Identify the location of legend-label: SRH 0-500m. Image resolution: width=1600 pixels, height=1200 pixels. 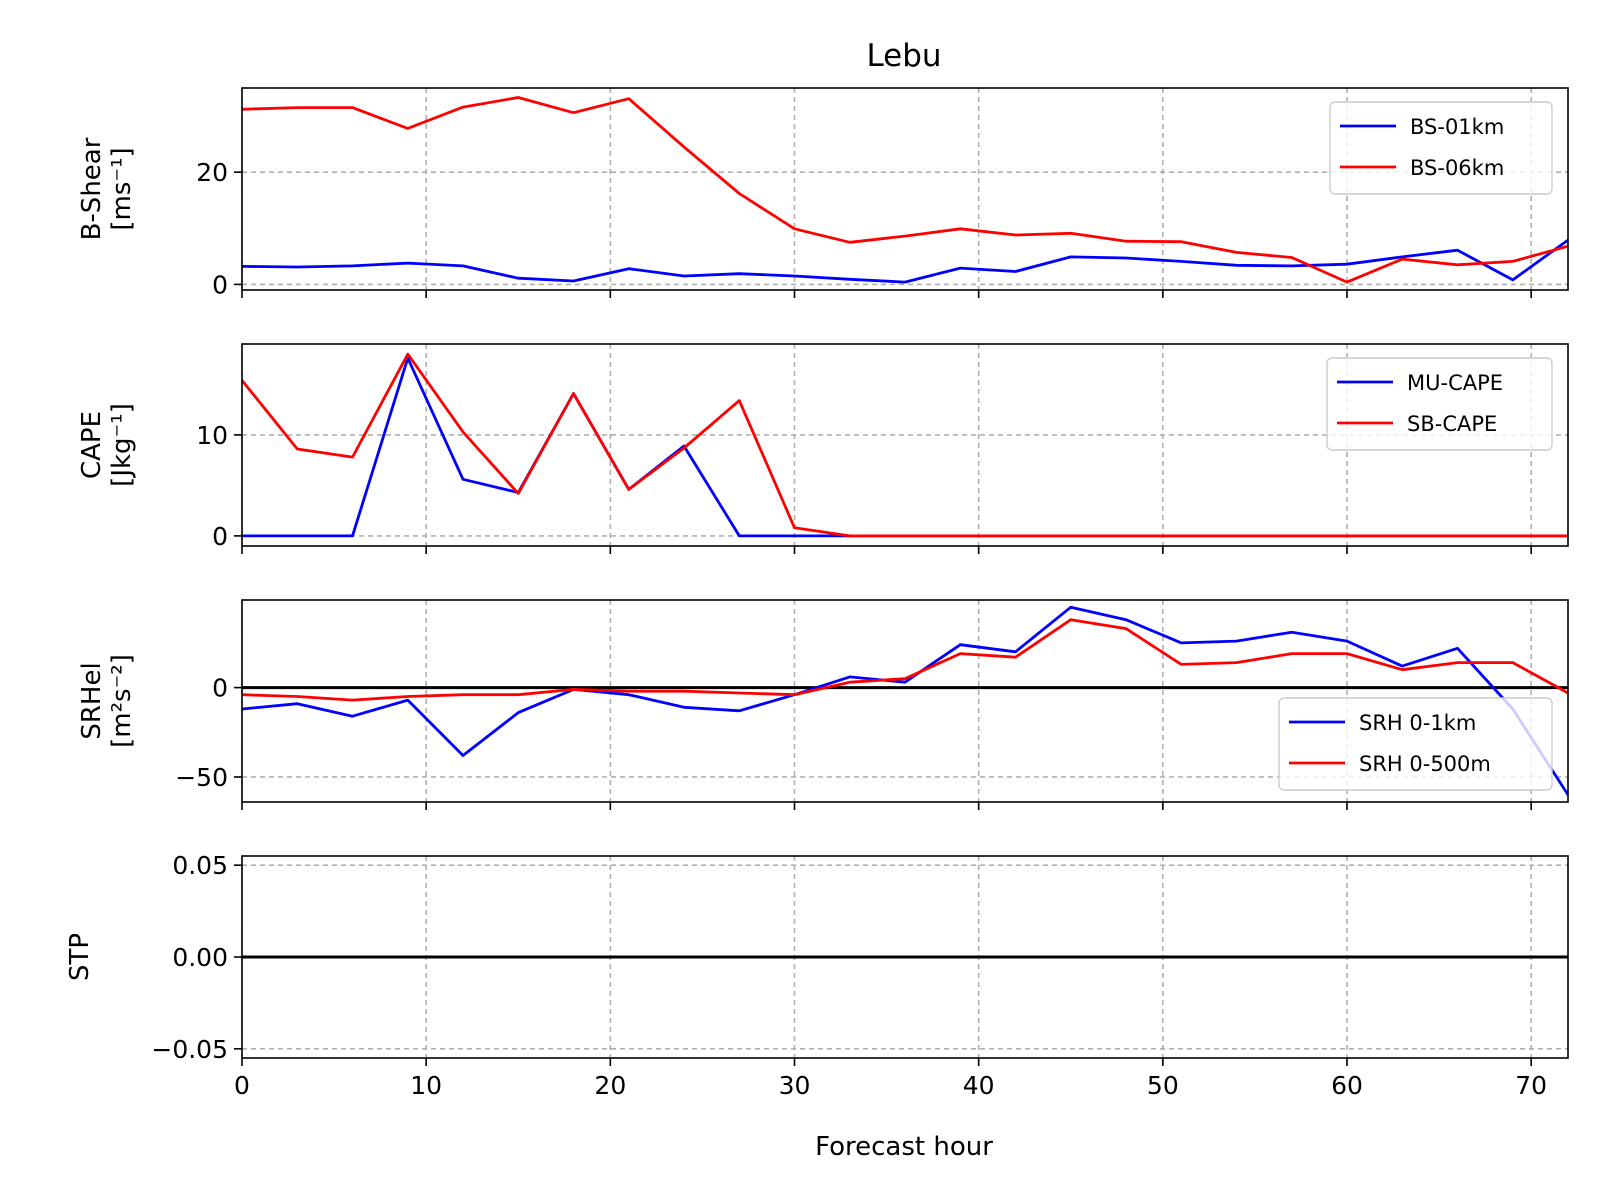
(1425, 764).